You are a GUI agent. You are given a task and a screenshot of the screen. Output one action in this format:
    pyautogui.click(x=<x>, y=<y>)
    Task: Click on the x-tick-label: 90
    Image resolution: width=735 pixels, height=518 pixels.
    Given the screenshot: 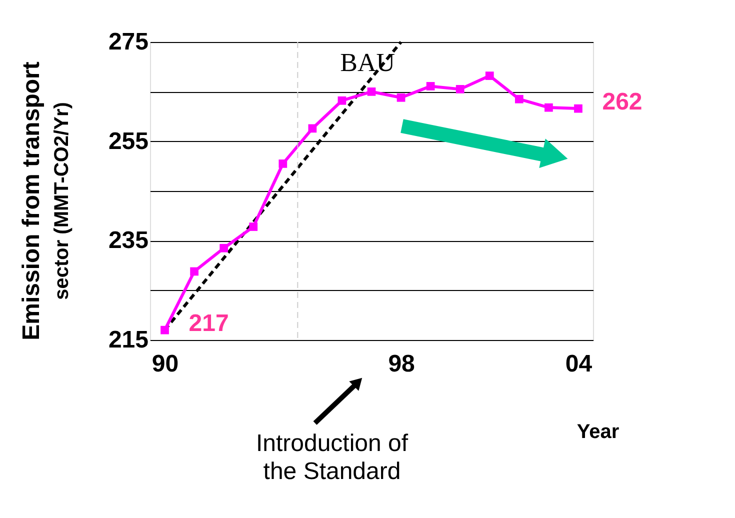 What is the action you would take?
    pyautogui.click(x=165, y=364)
    